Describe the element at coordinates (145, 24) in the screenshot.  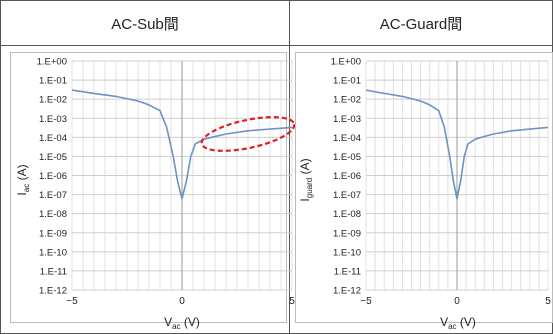
I see `panel-title: AC-Sub間` at that location.